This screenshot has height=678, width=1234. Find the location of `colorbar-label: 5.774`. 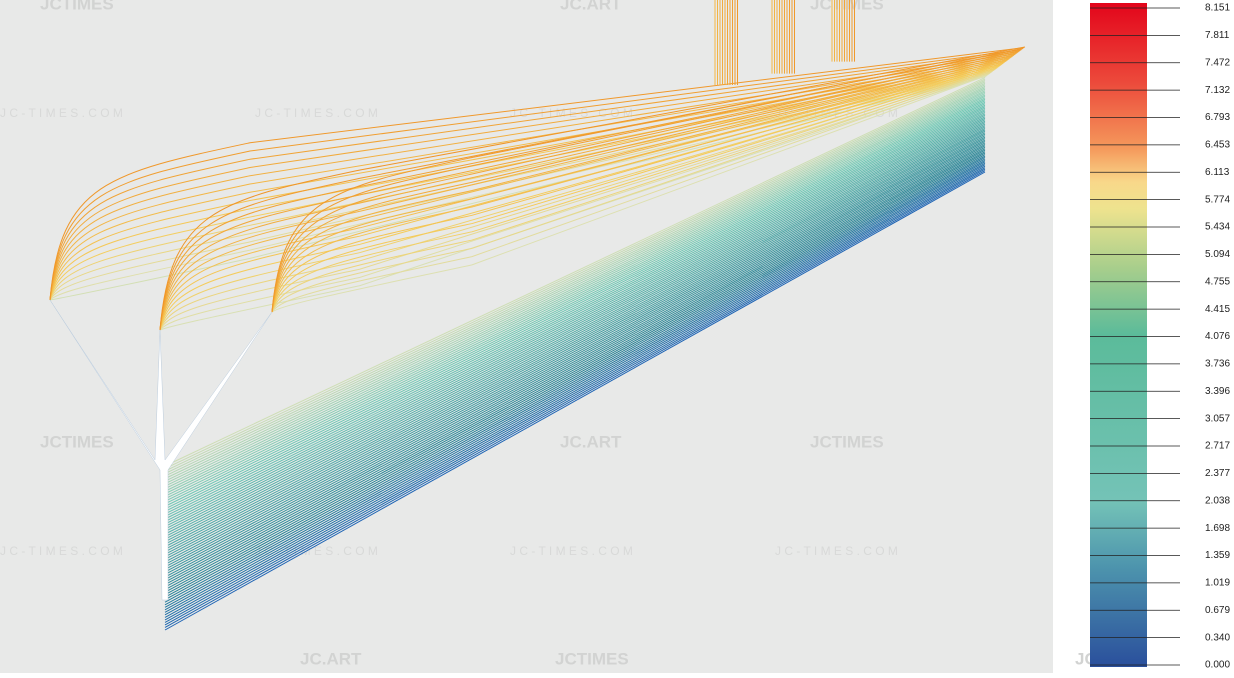

colorbar-label: 5.774 is located at coordinates (1217, 199).